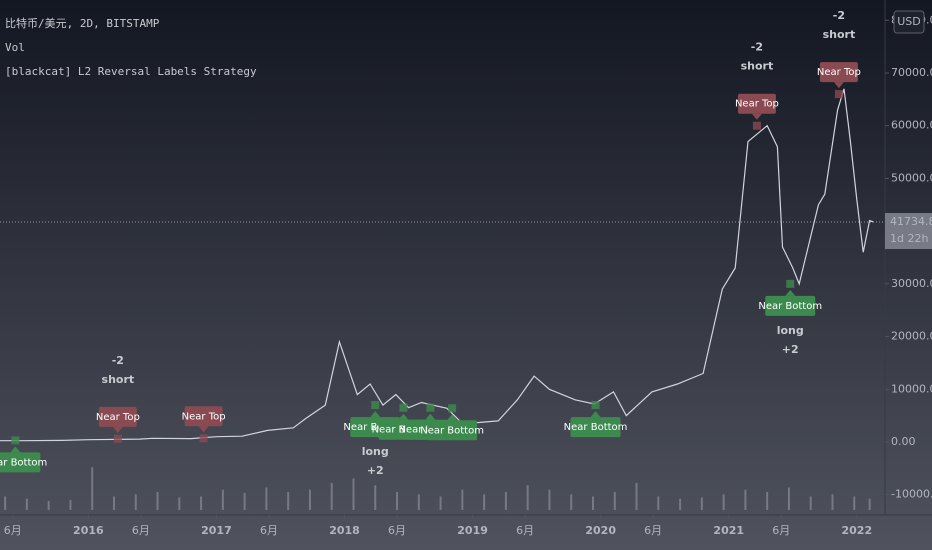 The width and height of the screenshot is (932, 550). What do you see at coordinates (911, 494) in the screenshot?
I see `y-tick-label: -10000.00` at bounding box center [911, 494].